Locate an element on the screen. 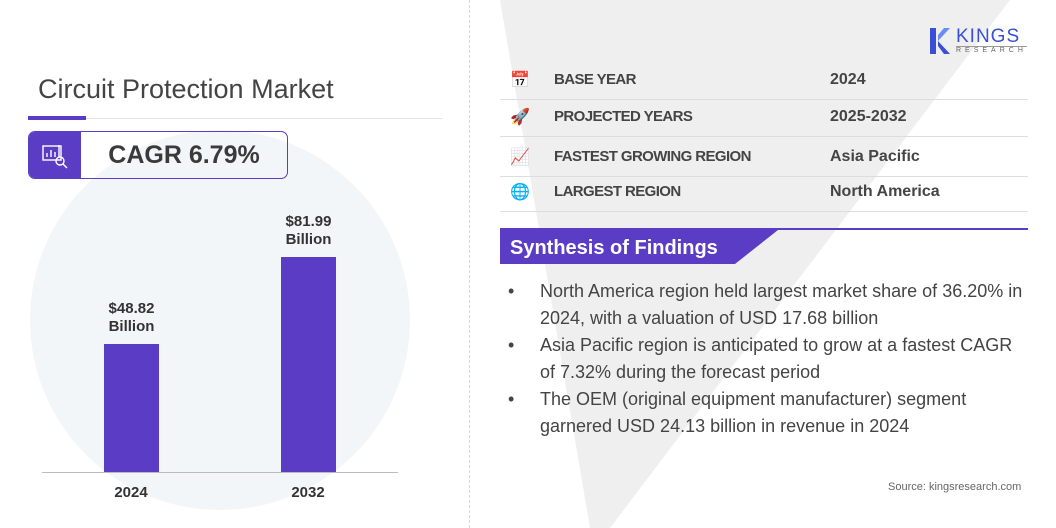 This screenshot has height=528, width=1056. title-rule is located at coordinates (235, 118).